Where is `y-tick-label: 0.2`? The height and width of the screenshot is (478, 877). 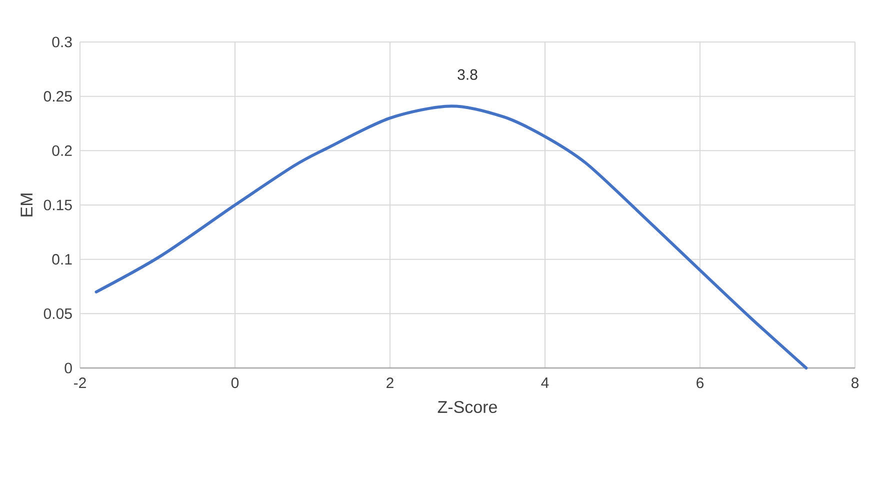 y-tick-label: 0.2 is located at coordinates (62, 150).